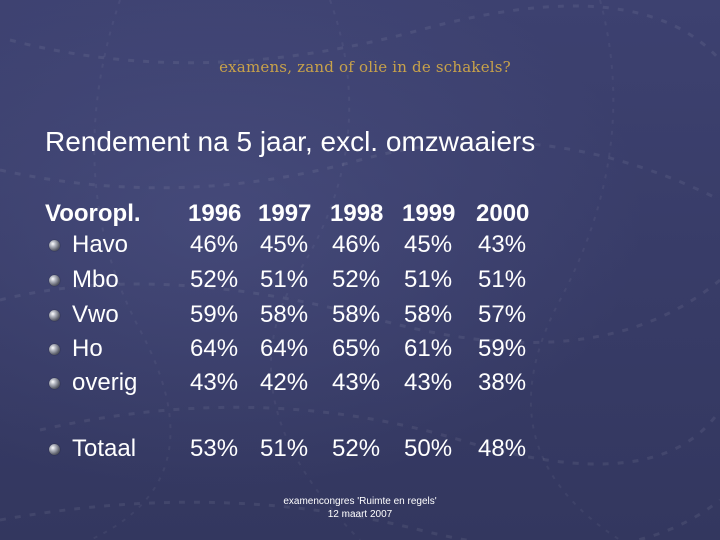 Image resolution: width=720 pixels, height=540 pixels. What do you see at coordinates (502, 382) in the screenshot?
I see `table-cell: 38%` at bounding box center [502, 382].